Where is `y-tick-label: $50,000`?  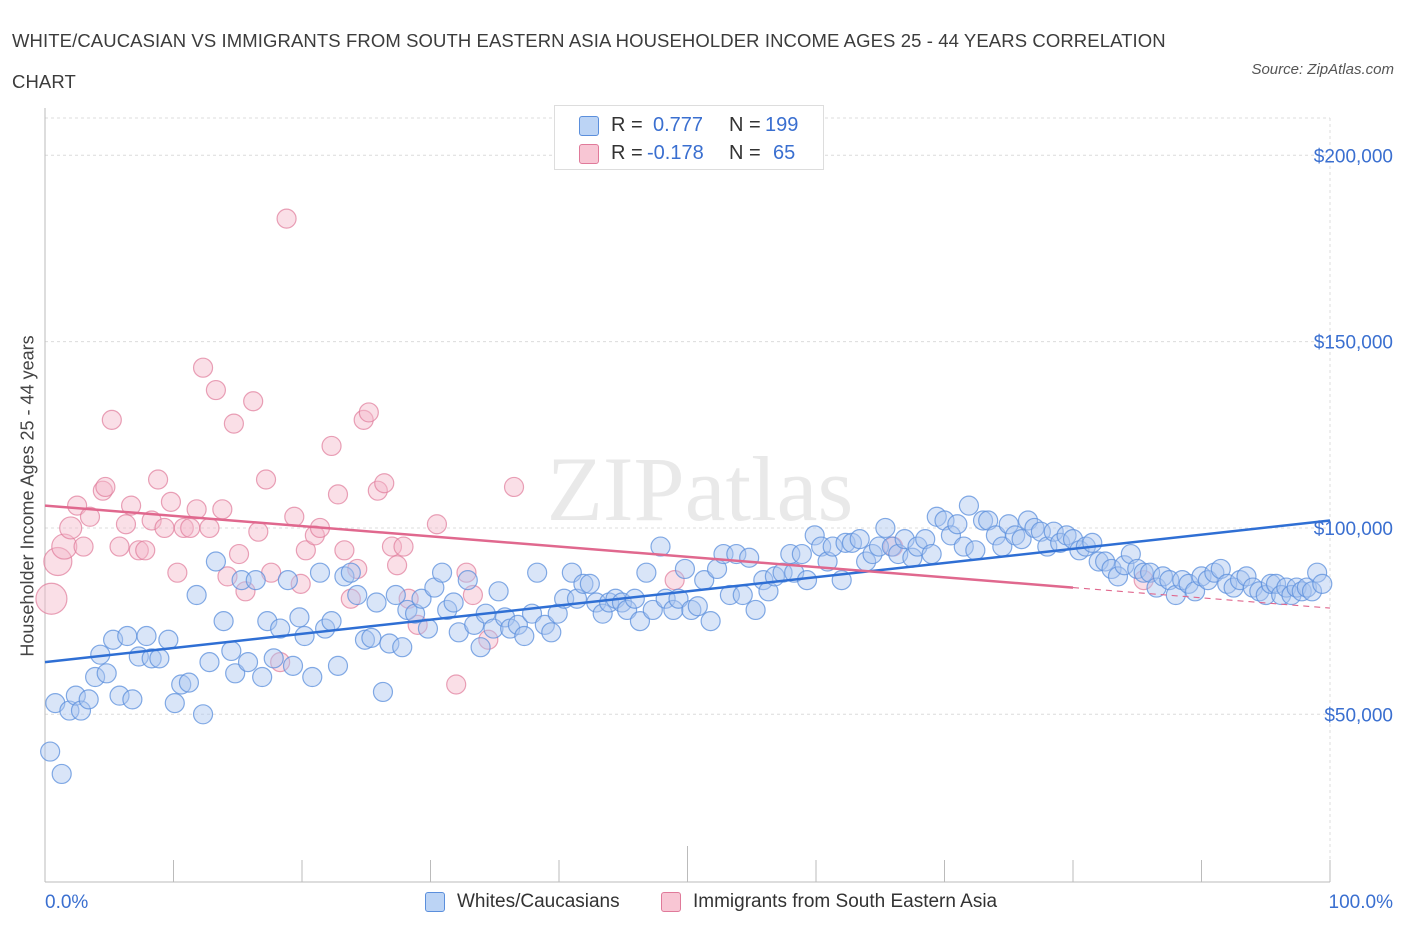
y-tick-label: $50,000 is located at coordinates (1358, 715).